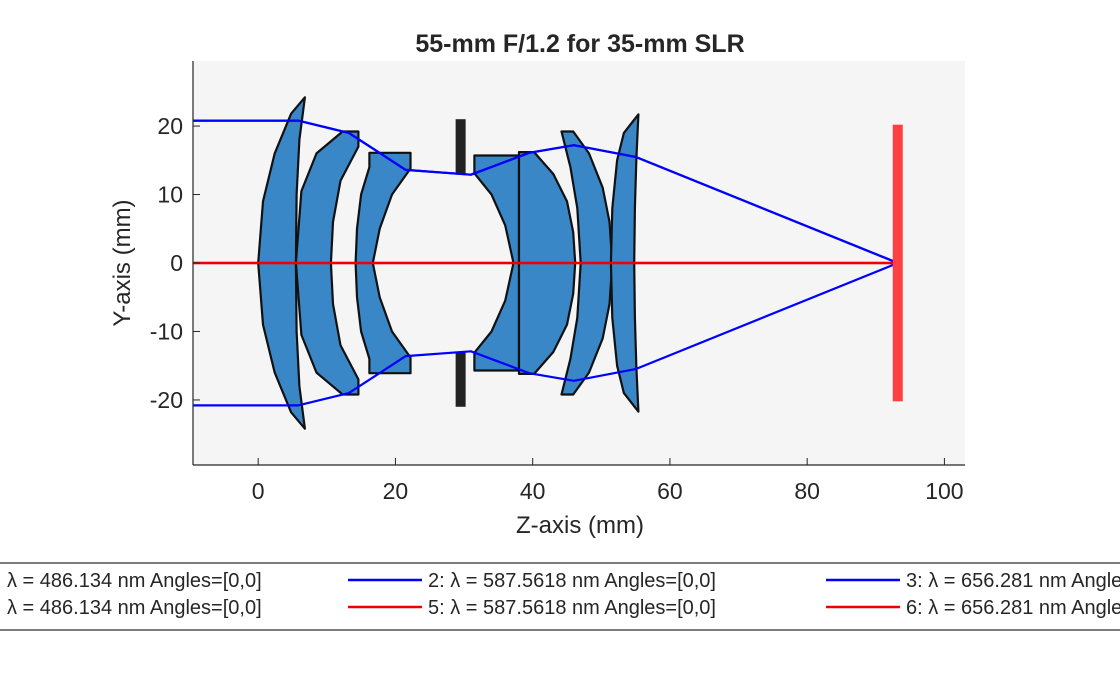 The image size is (1120, 674). I want to click on x-tick-label: 80, so click(807, 491).